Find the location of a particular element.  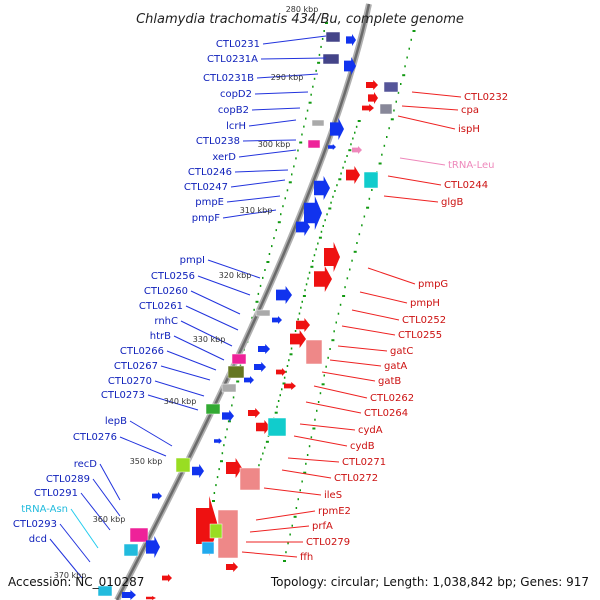

gene-label-lcrh: lcrH is located at coordinates (236, 126).